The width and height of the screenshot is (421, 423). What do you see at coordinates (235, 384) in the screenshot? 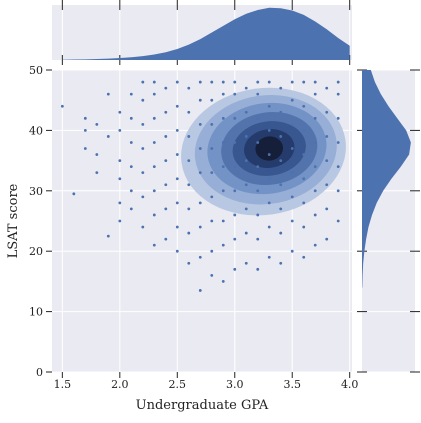
I see `x-tick-label: 3.0` at bounding box center [235, 384].